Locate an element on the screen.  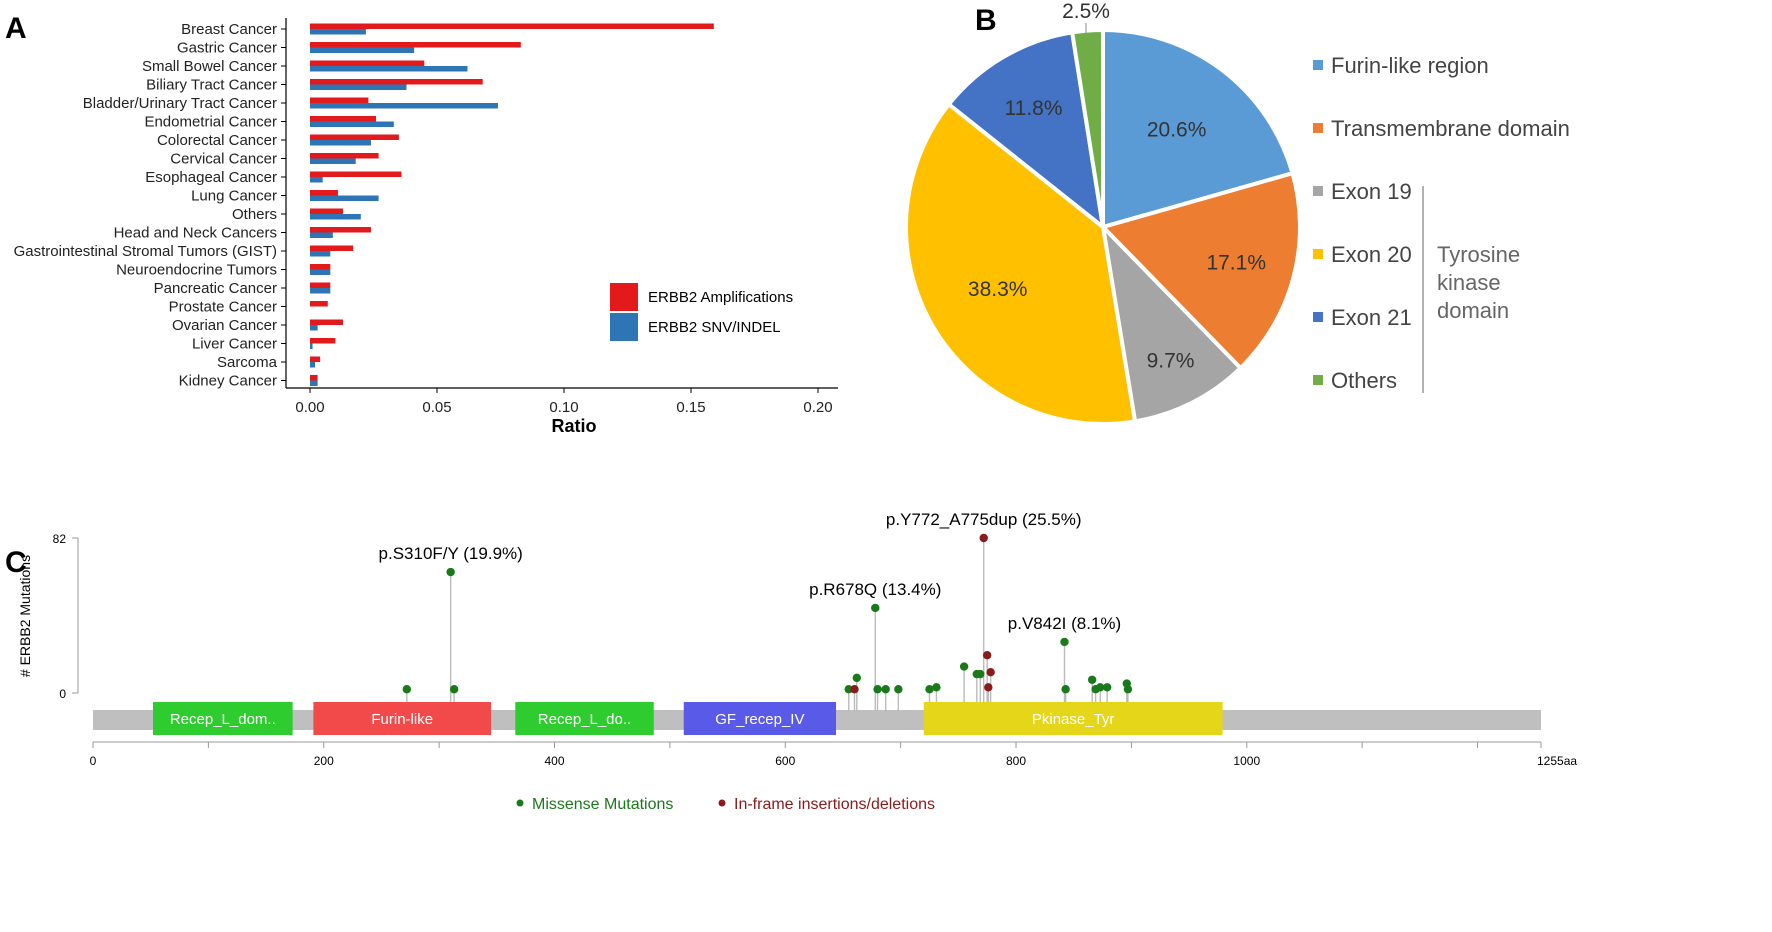
category-label-gastric-cancer: Gastric Cancer is located at coordinates (227, 48).